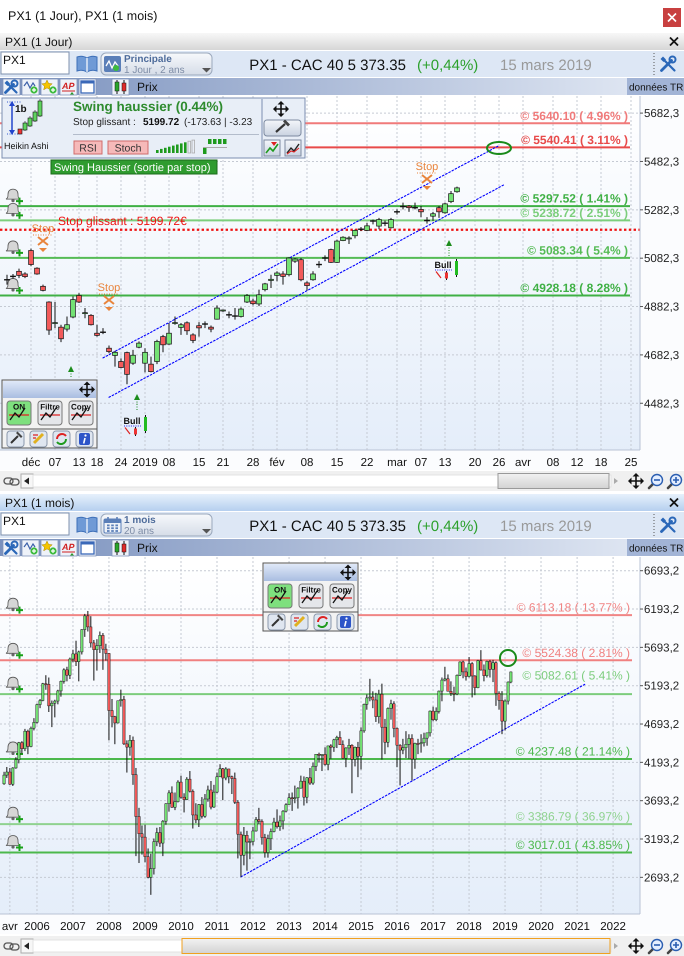 The height and width of the screenshot is (956, 684). I want to click on chart-title: PX1 - CAC 40 5 373.35, so click(327, 526).